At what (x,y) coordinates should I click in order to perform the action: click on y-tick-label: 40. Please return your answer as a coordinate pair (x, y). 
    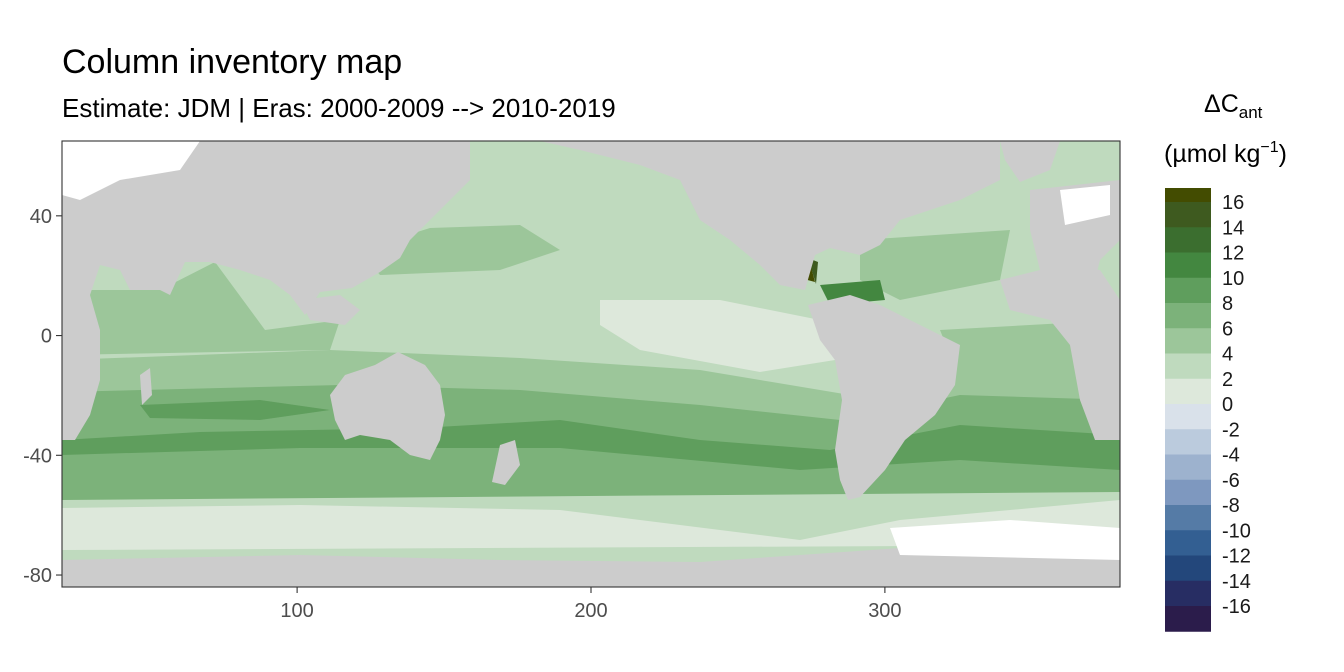
    Looking at the image, I should click on (41, 217).